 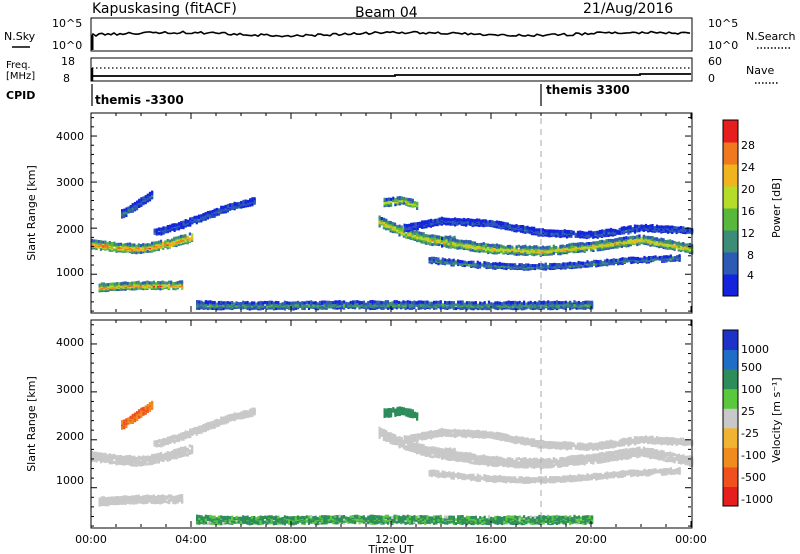 What do you see at coordinates (386, 13) in the screenshot?
I see `beam-title: Beam 04` at bounding box center [386, 13].